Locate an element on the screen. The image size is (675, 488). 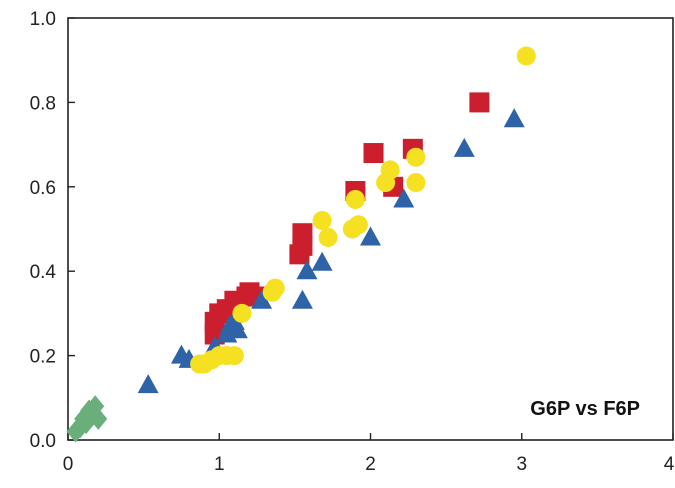
y-tick-label: 1.0 is located at coordinates (43, 19).